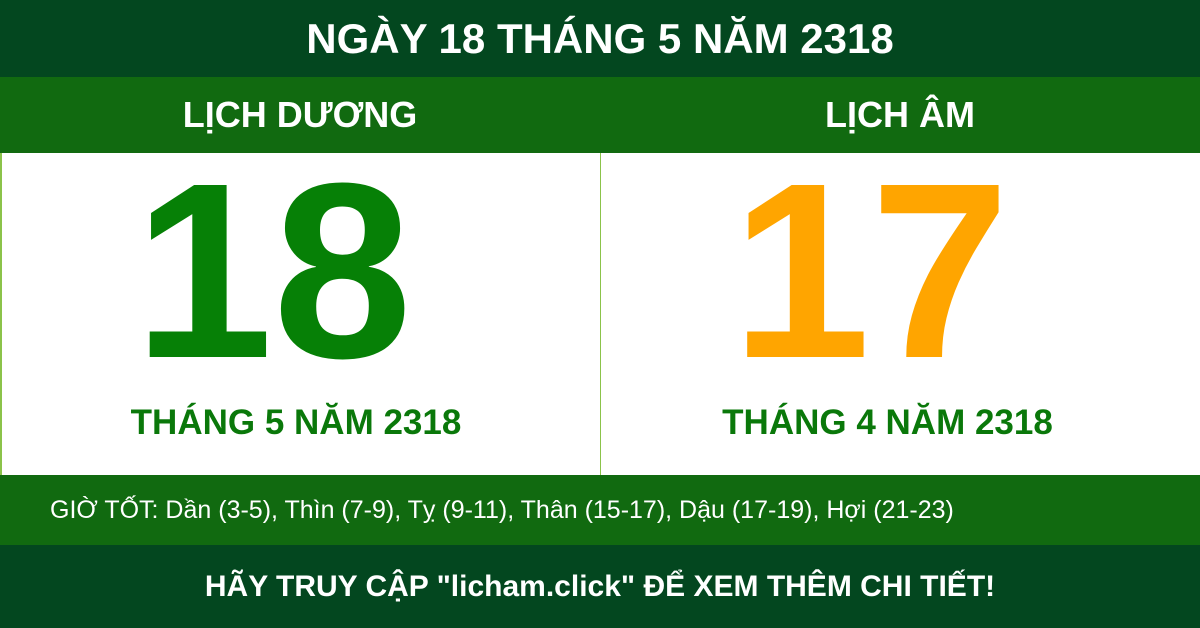 The image size is (1200, 628). I want to click on solar-month-year: THÁNG 5 NĂM 2318, so click(296, 422).